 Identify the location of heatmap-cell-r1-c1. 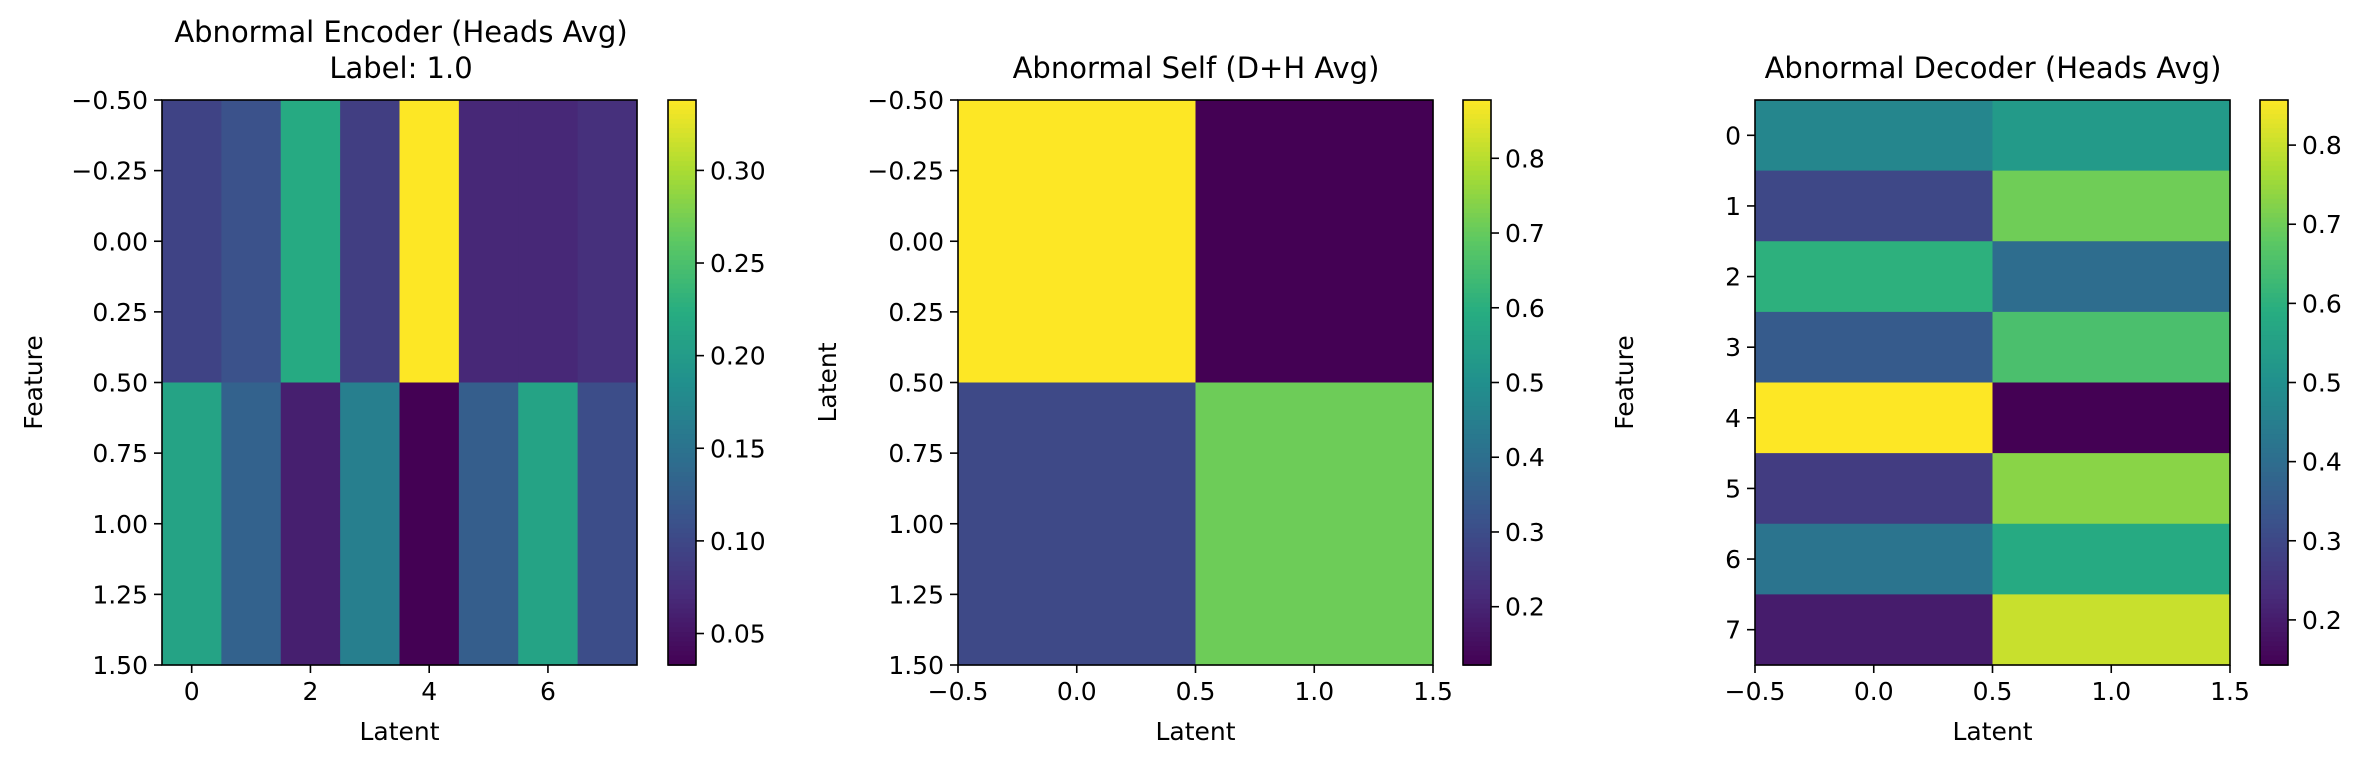
(1314, 524).